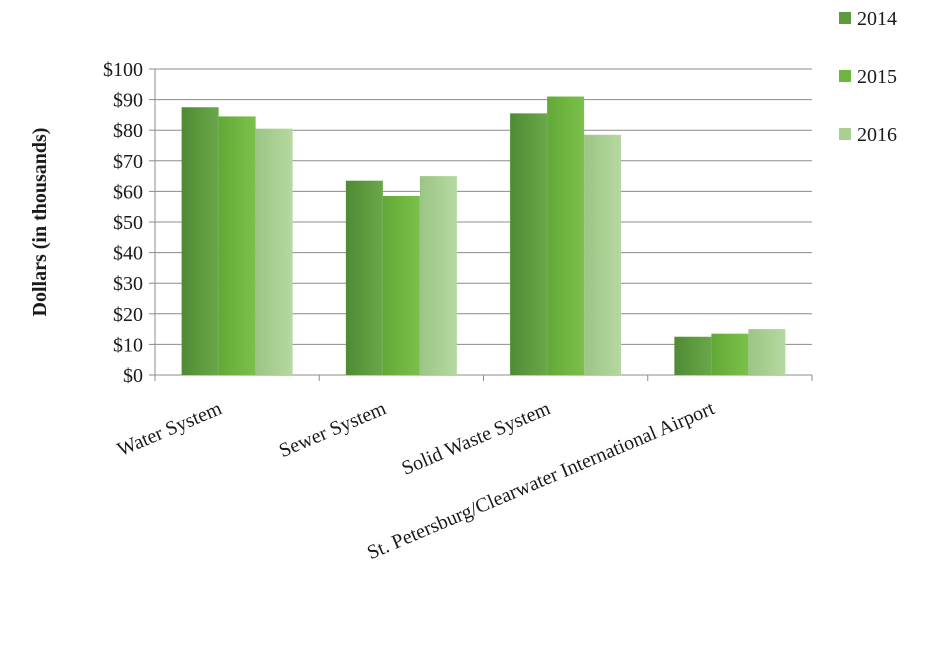  Describe the element at coordinates (128, 101) in the screenshot. I see `y-tick-label: $90` at that location.